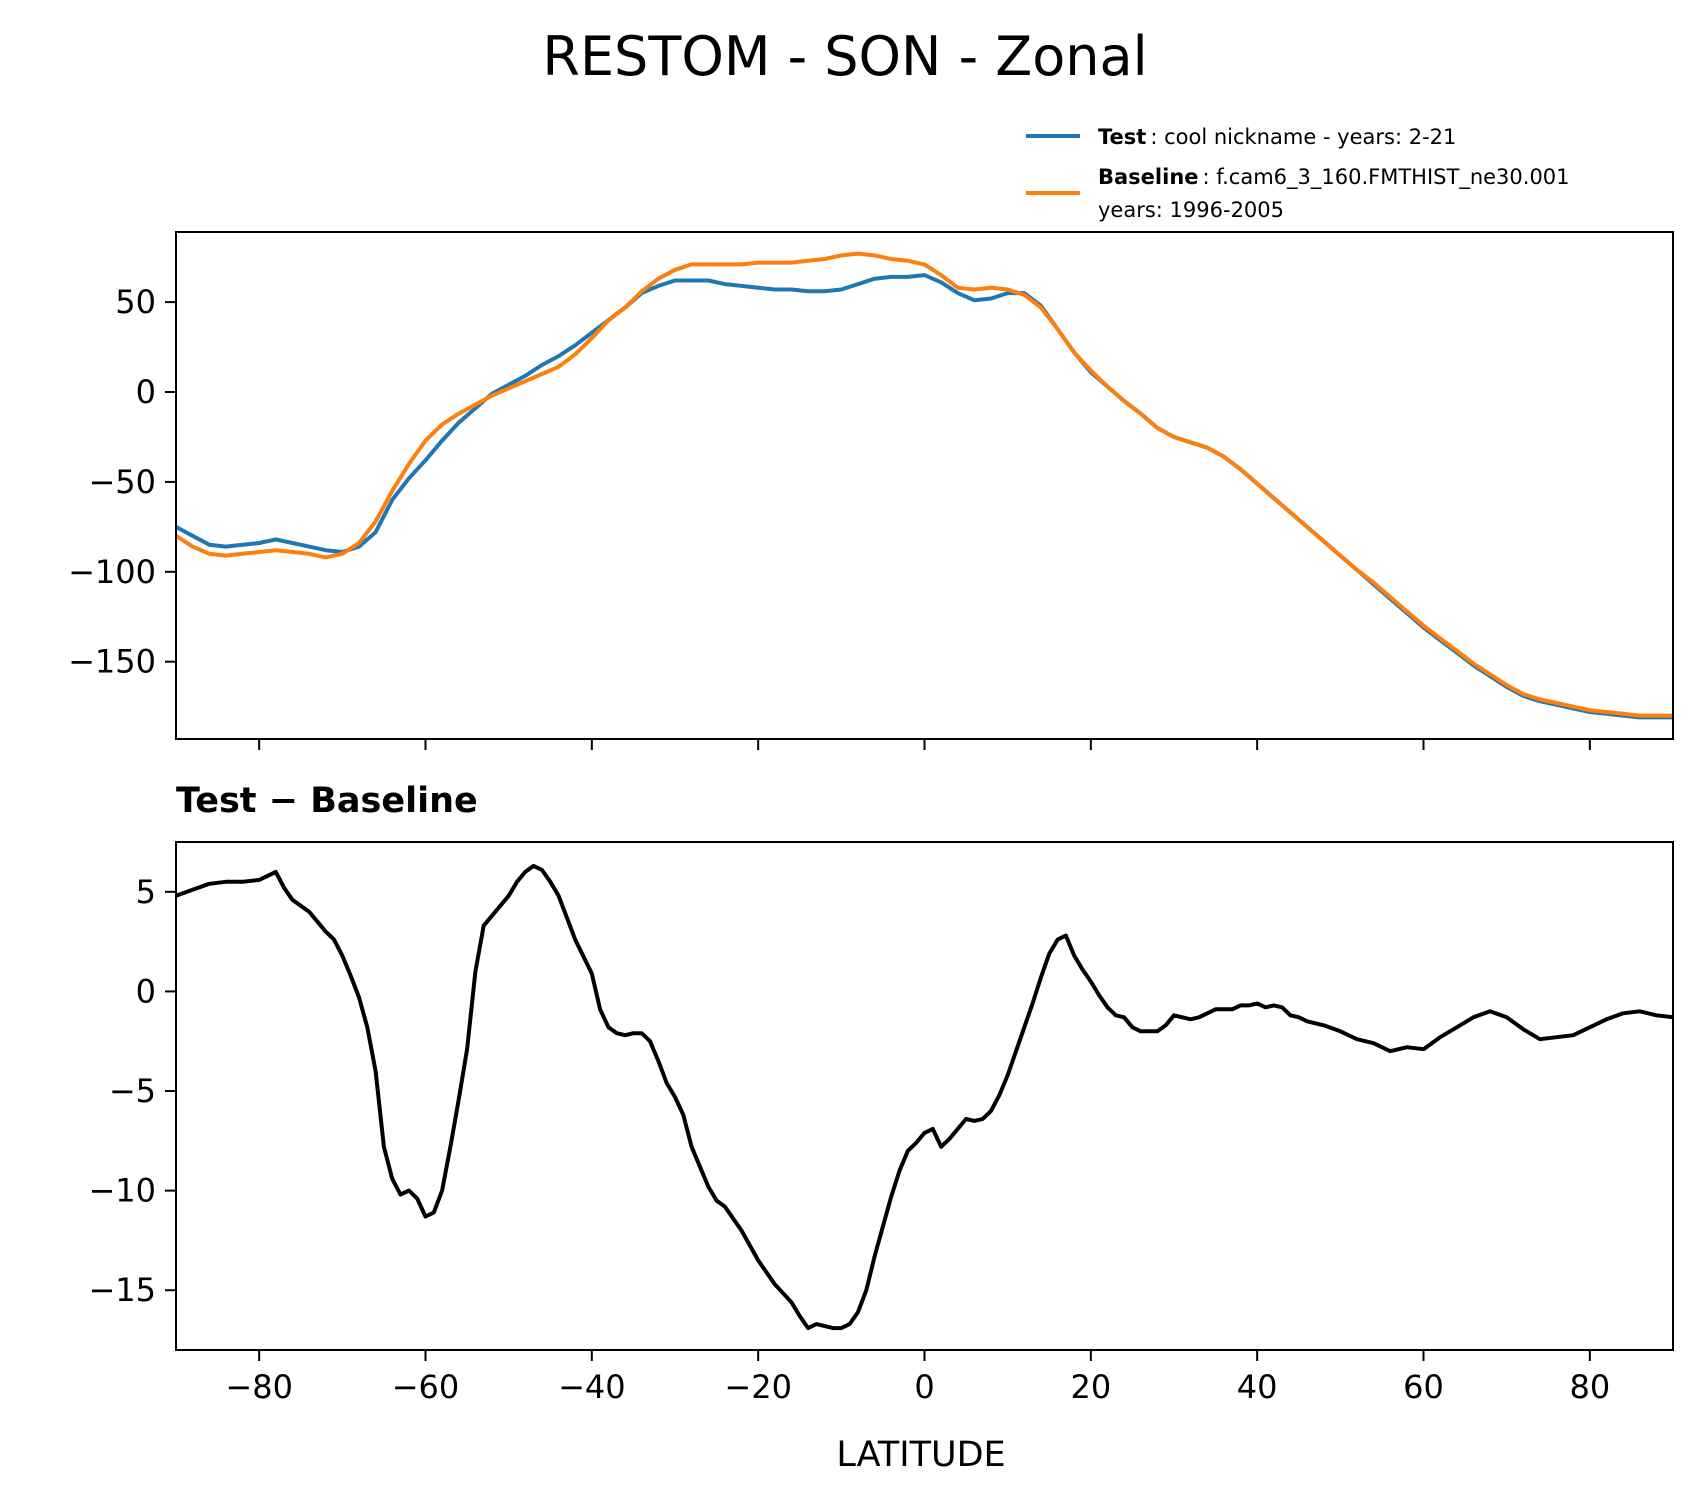  Describe the element at coordinates (426, 1387) in the screenshot. I see `x-tick-label: −60` at that location.